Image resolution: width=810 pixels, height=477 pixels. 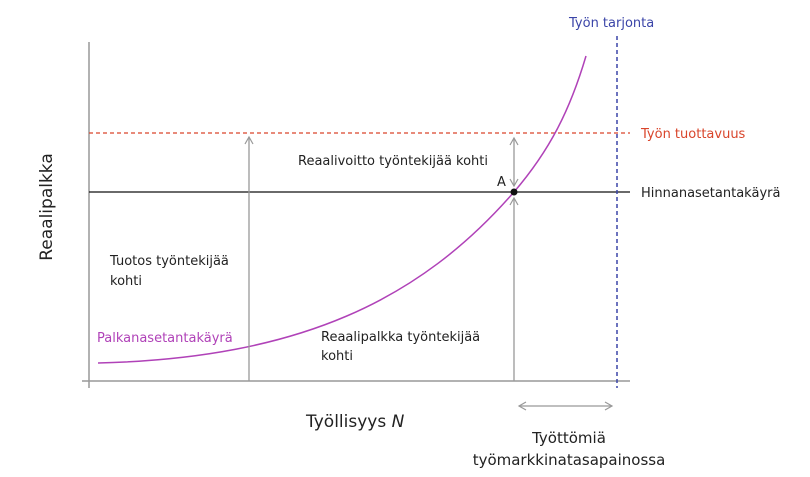 I want to click on labor-productivity-label: Työn tuottavuus, so click(x=693, y=134).